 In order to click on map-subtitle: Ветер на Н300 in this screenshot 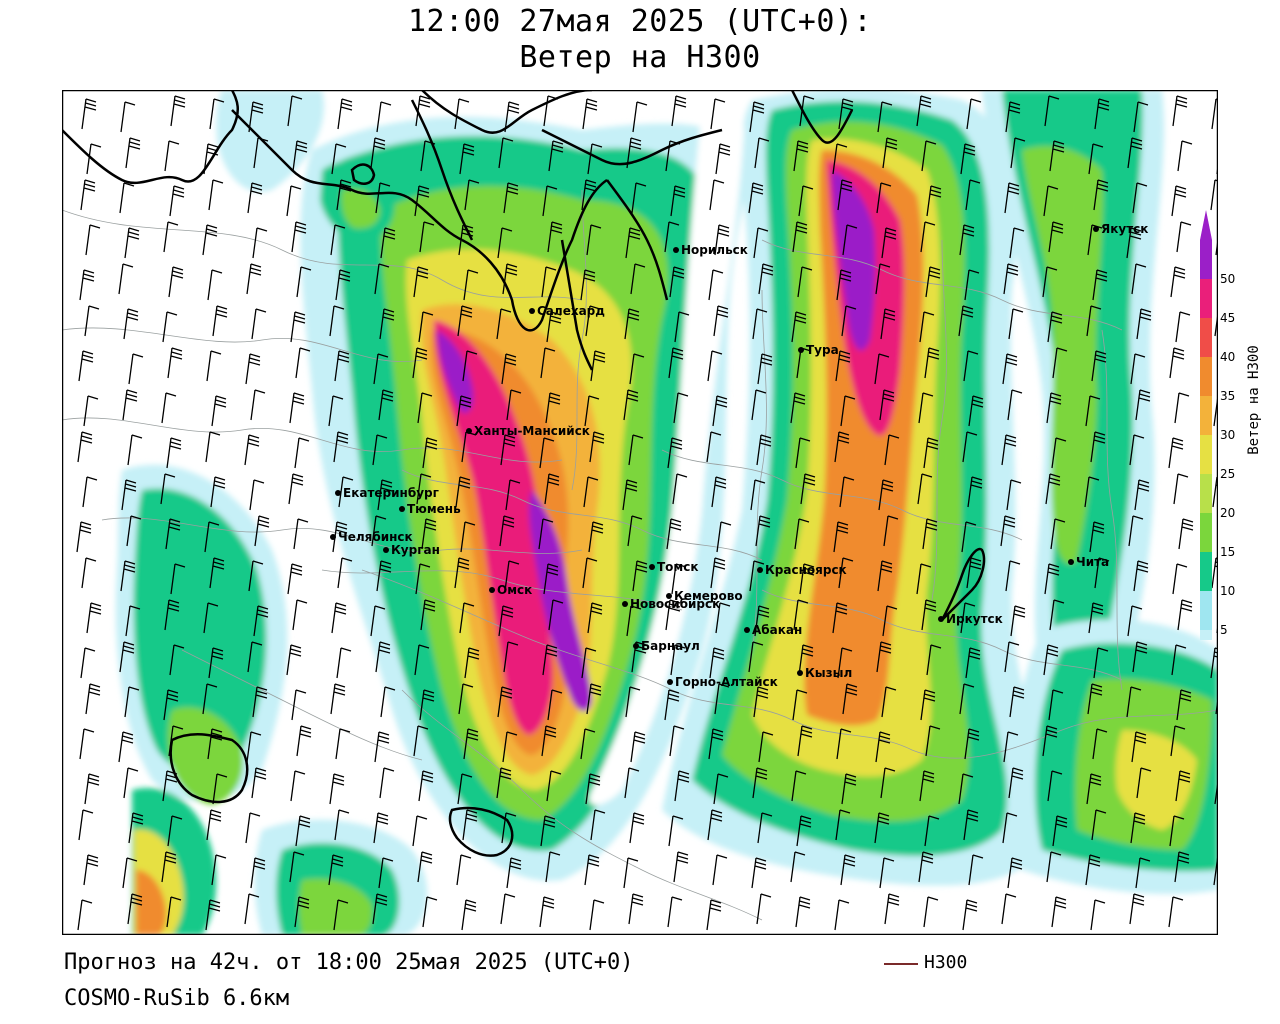, I will do `click(640, 57)`.